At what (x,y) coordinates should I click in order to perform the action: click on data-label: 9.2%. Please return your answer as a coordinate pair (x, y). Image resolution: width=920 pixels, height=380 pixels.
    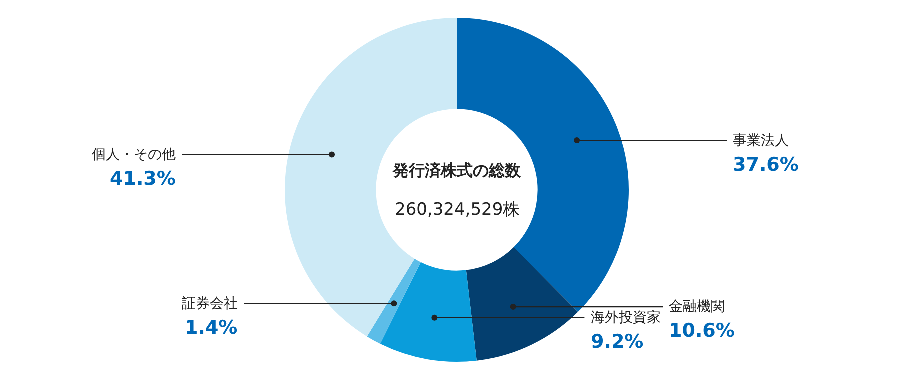
    Looking at the image, I should click on (617, 342).